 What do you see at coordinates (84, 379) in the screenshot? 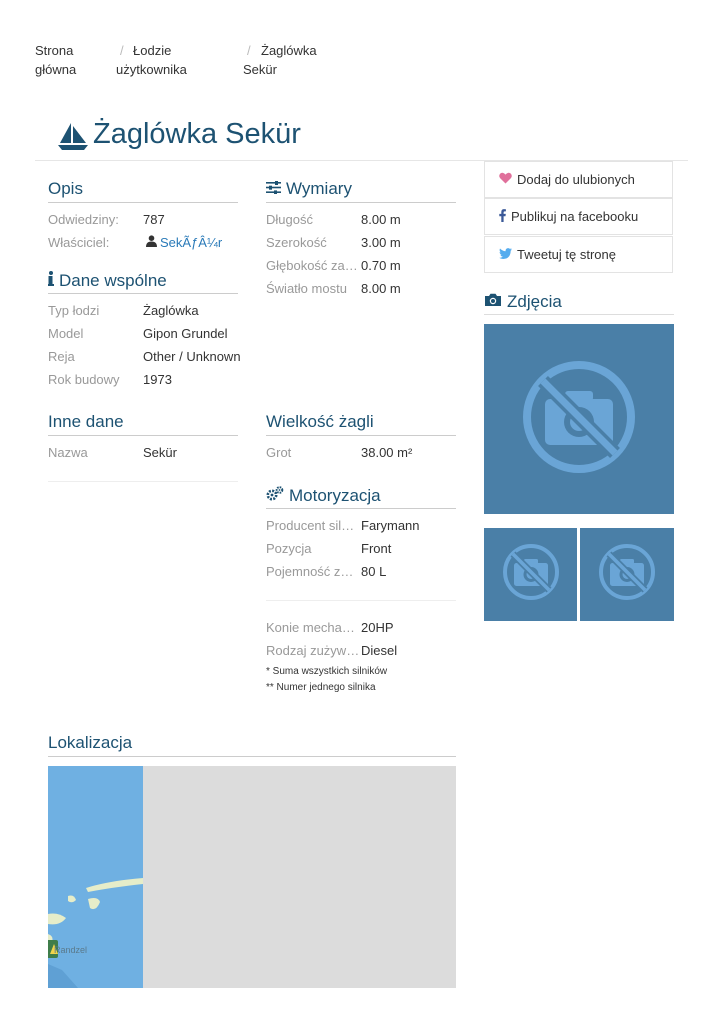
I see `row-label: Rok budowy` at bounding box center [84, 379].